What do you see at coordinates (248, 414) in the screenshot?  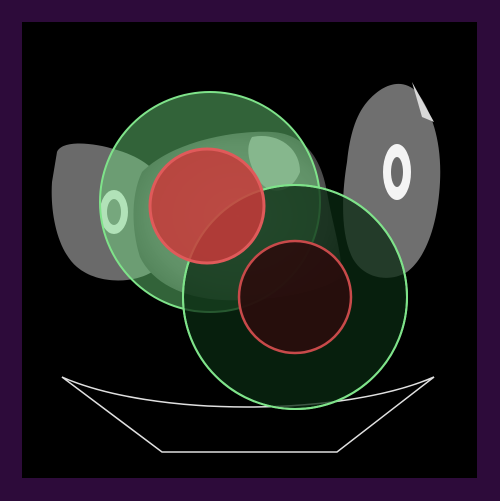 I see `ct-table` at bounding box center [248, 414].